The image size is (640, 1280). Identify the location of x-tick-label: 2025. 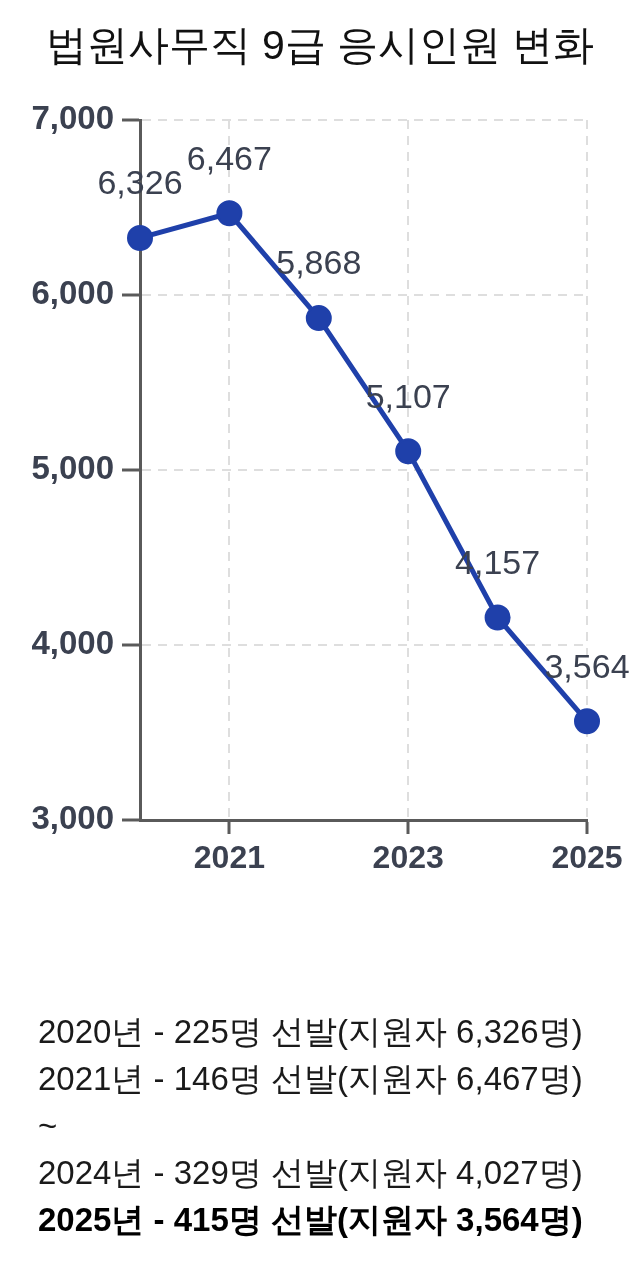
(587, 857).